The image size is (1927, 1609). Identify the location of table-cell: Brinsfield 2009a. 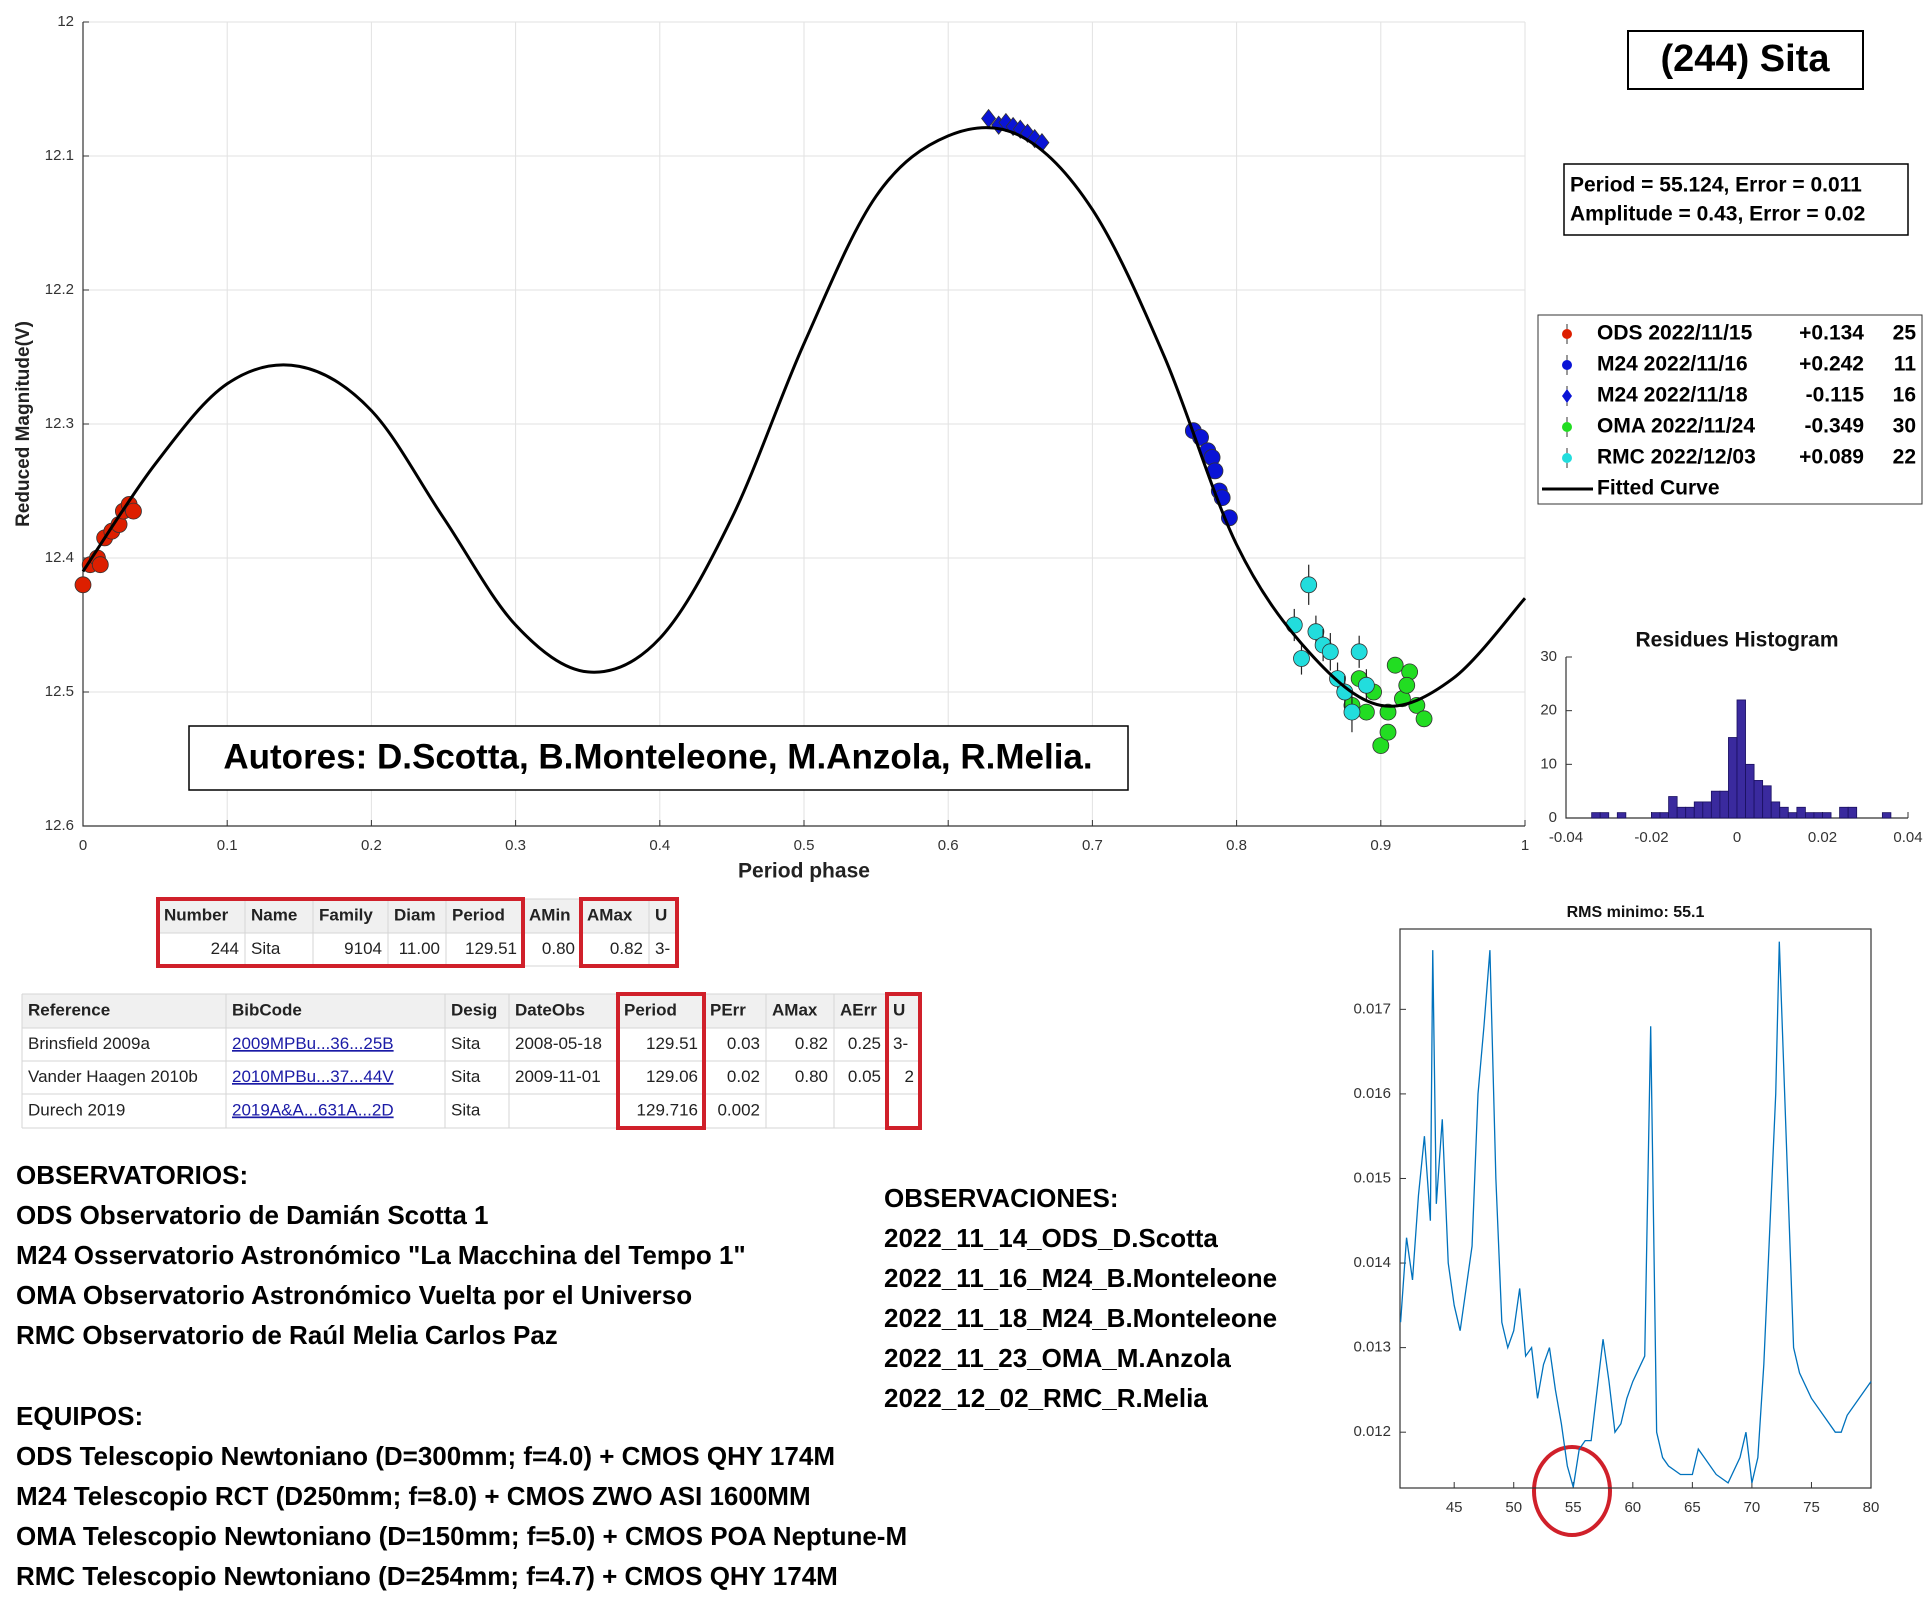
(89, 1043).